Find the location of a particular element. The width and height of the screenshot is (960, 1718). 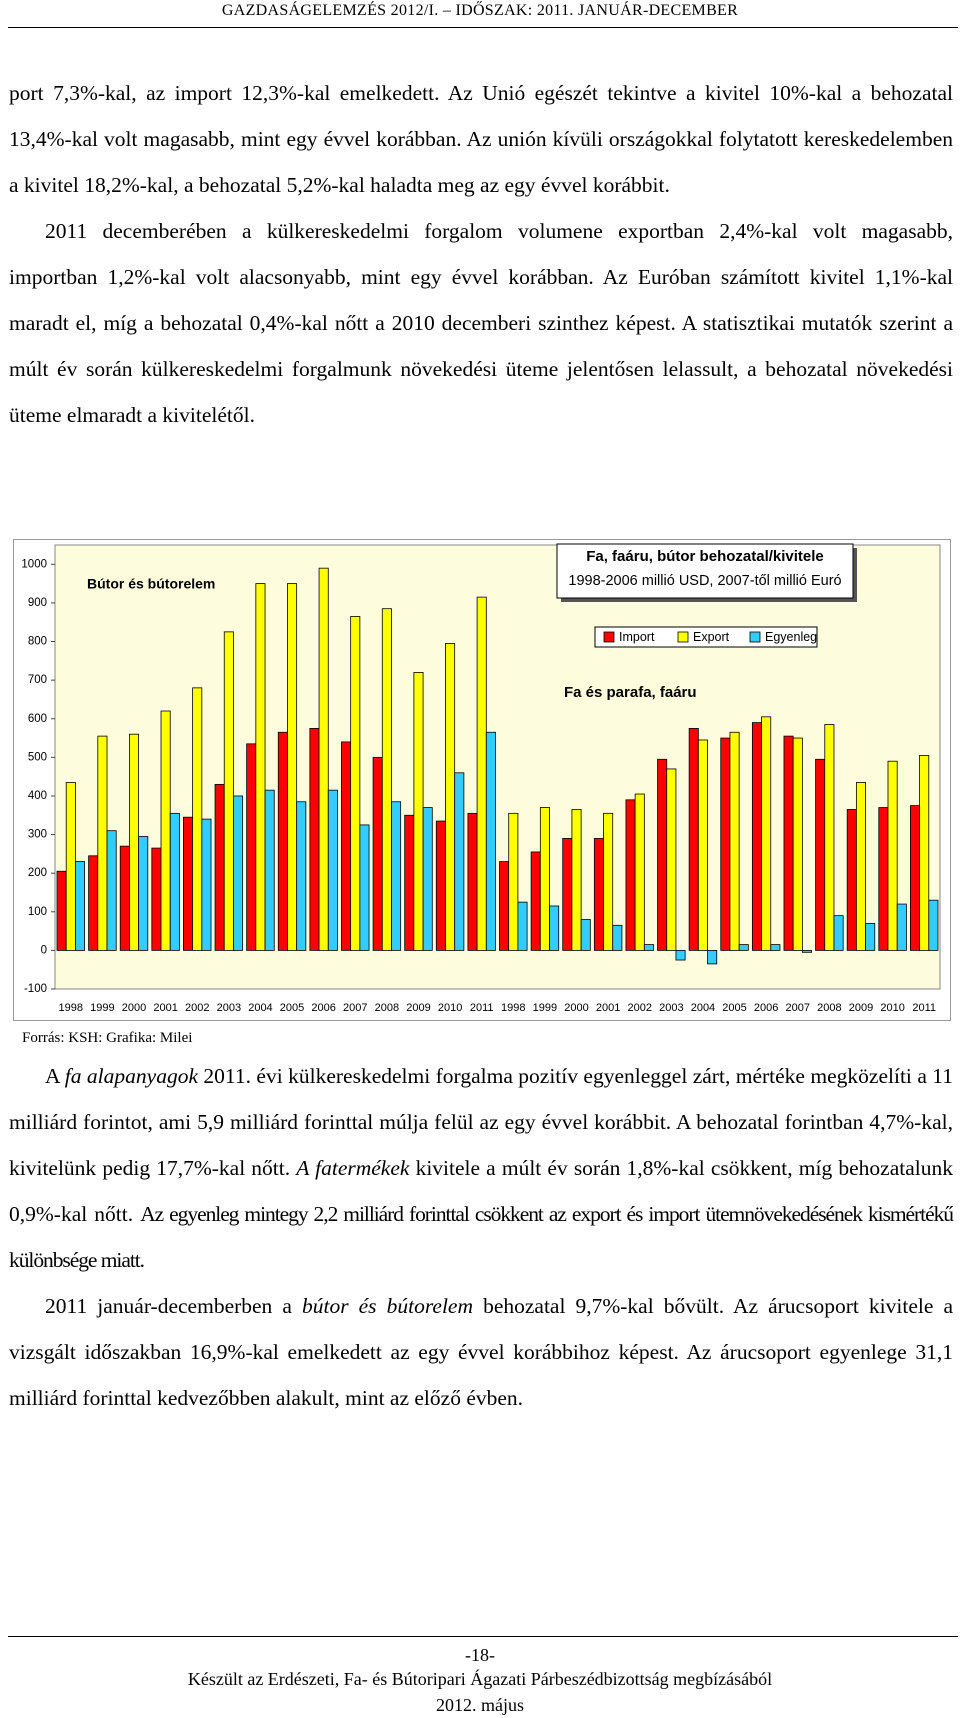

legend-label: Import is located at coordinates (637, 637).